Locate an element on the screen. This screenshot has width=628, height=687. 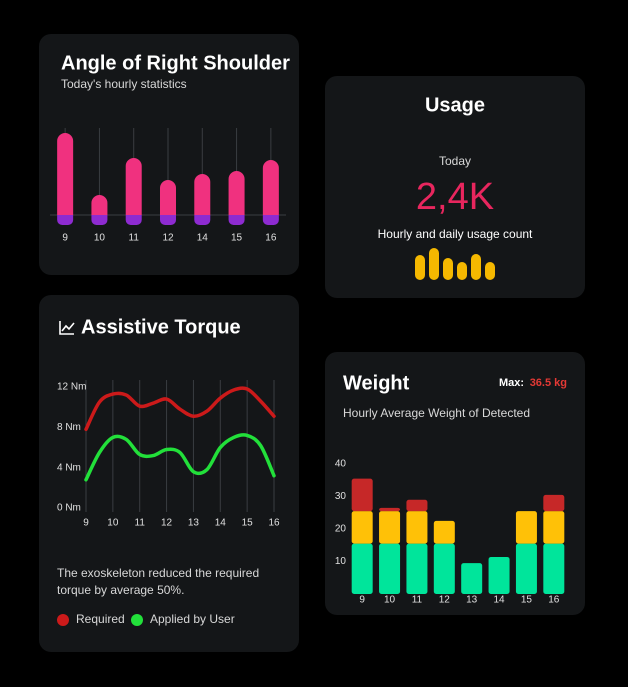
y-tick-label: 20 is located at coordinates (341, 529).